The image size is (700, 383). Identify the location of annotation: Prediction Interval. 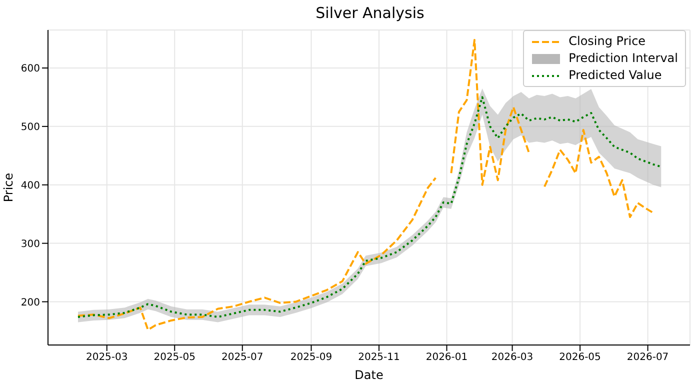
(623, 58).